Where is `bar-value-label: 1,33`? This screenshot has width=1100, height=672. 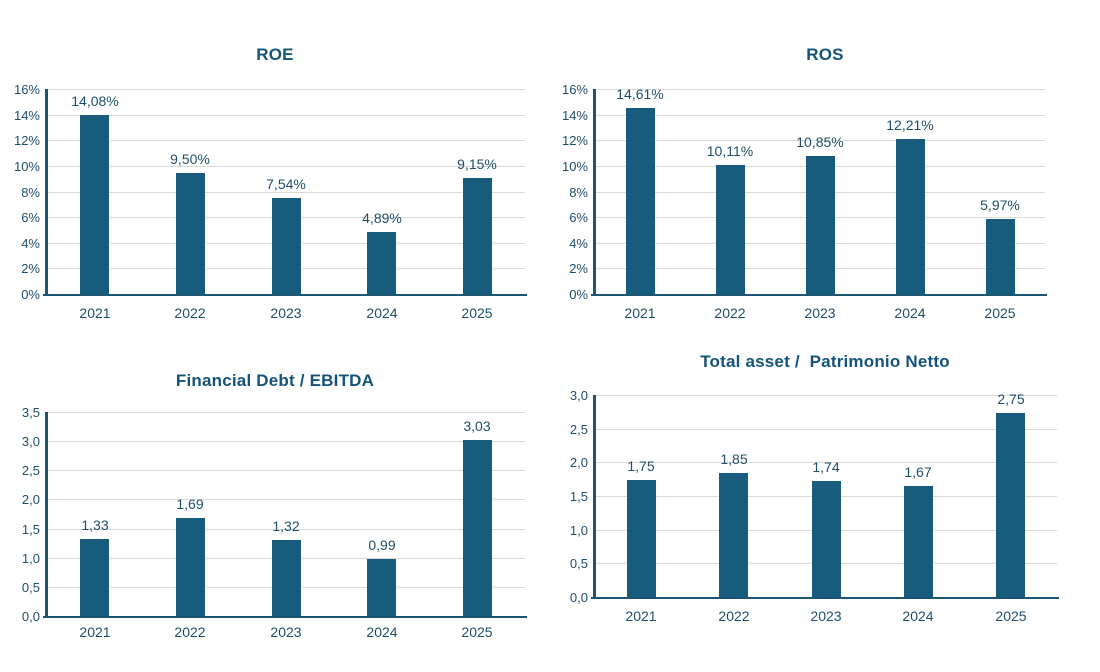
bar-value-label: 1,33 is located at coordinates (95, 525).